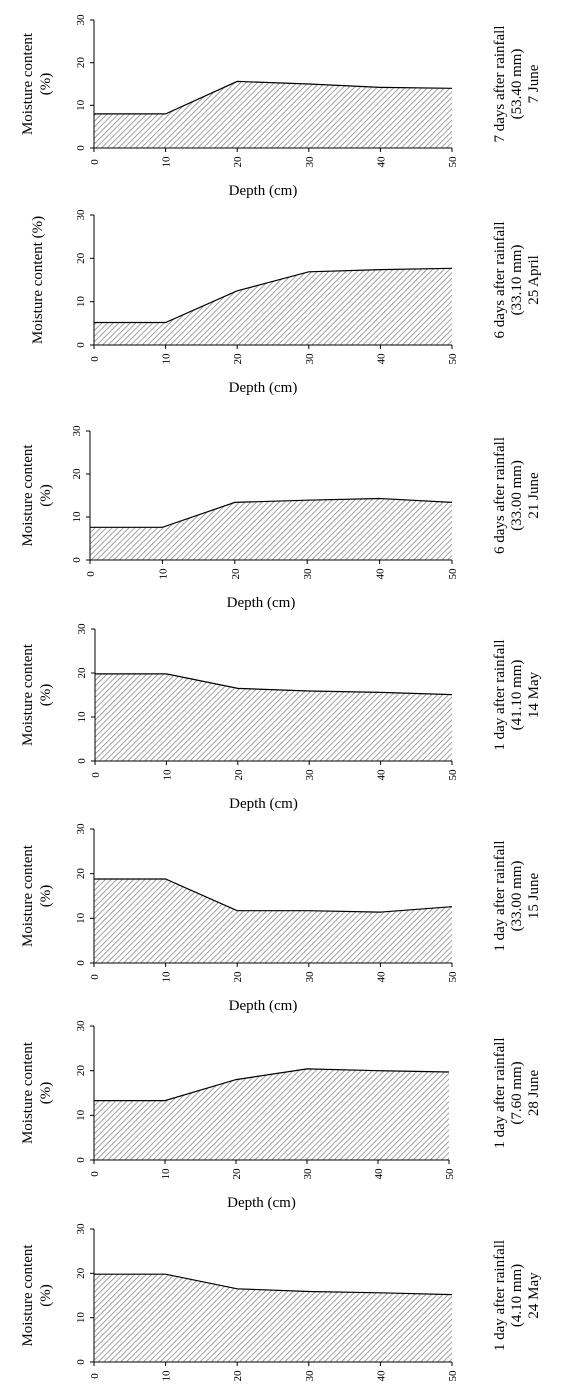  What do you see at coordinates (500, 83) in the screenshot?
I see `panel-annotation: 7 days after rainfall` at bounding box center [500, 83].